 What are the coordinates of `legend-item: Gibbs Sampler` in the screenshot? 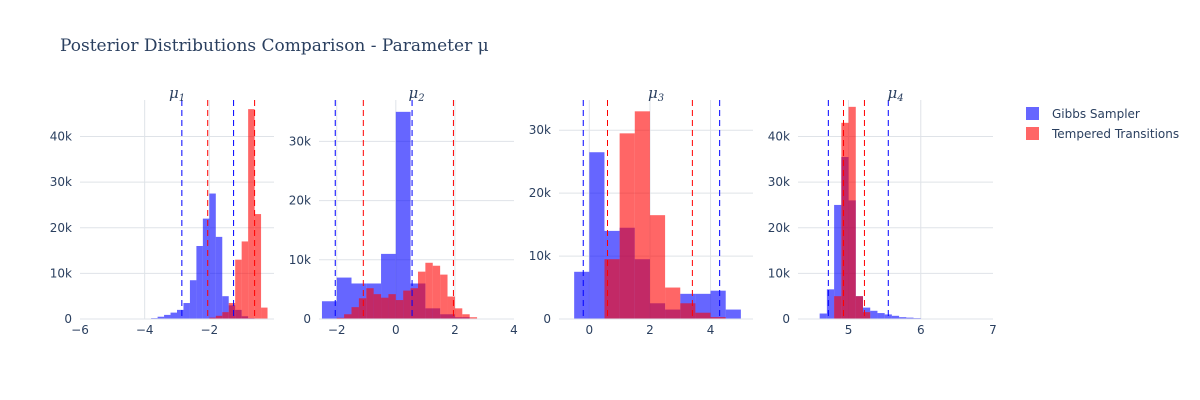 It's located at (1083, 114).